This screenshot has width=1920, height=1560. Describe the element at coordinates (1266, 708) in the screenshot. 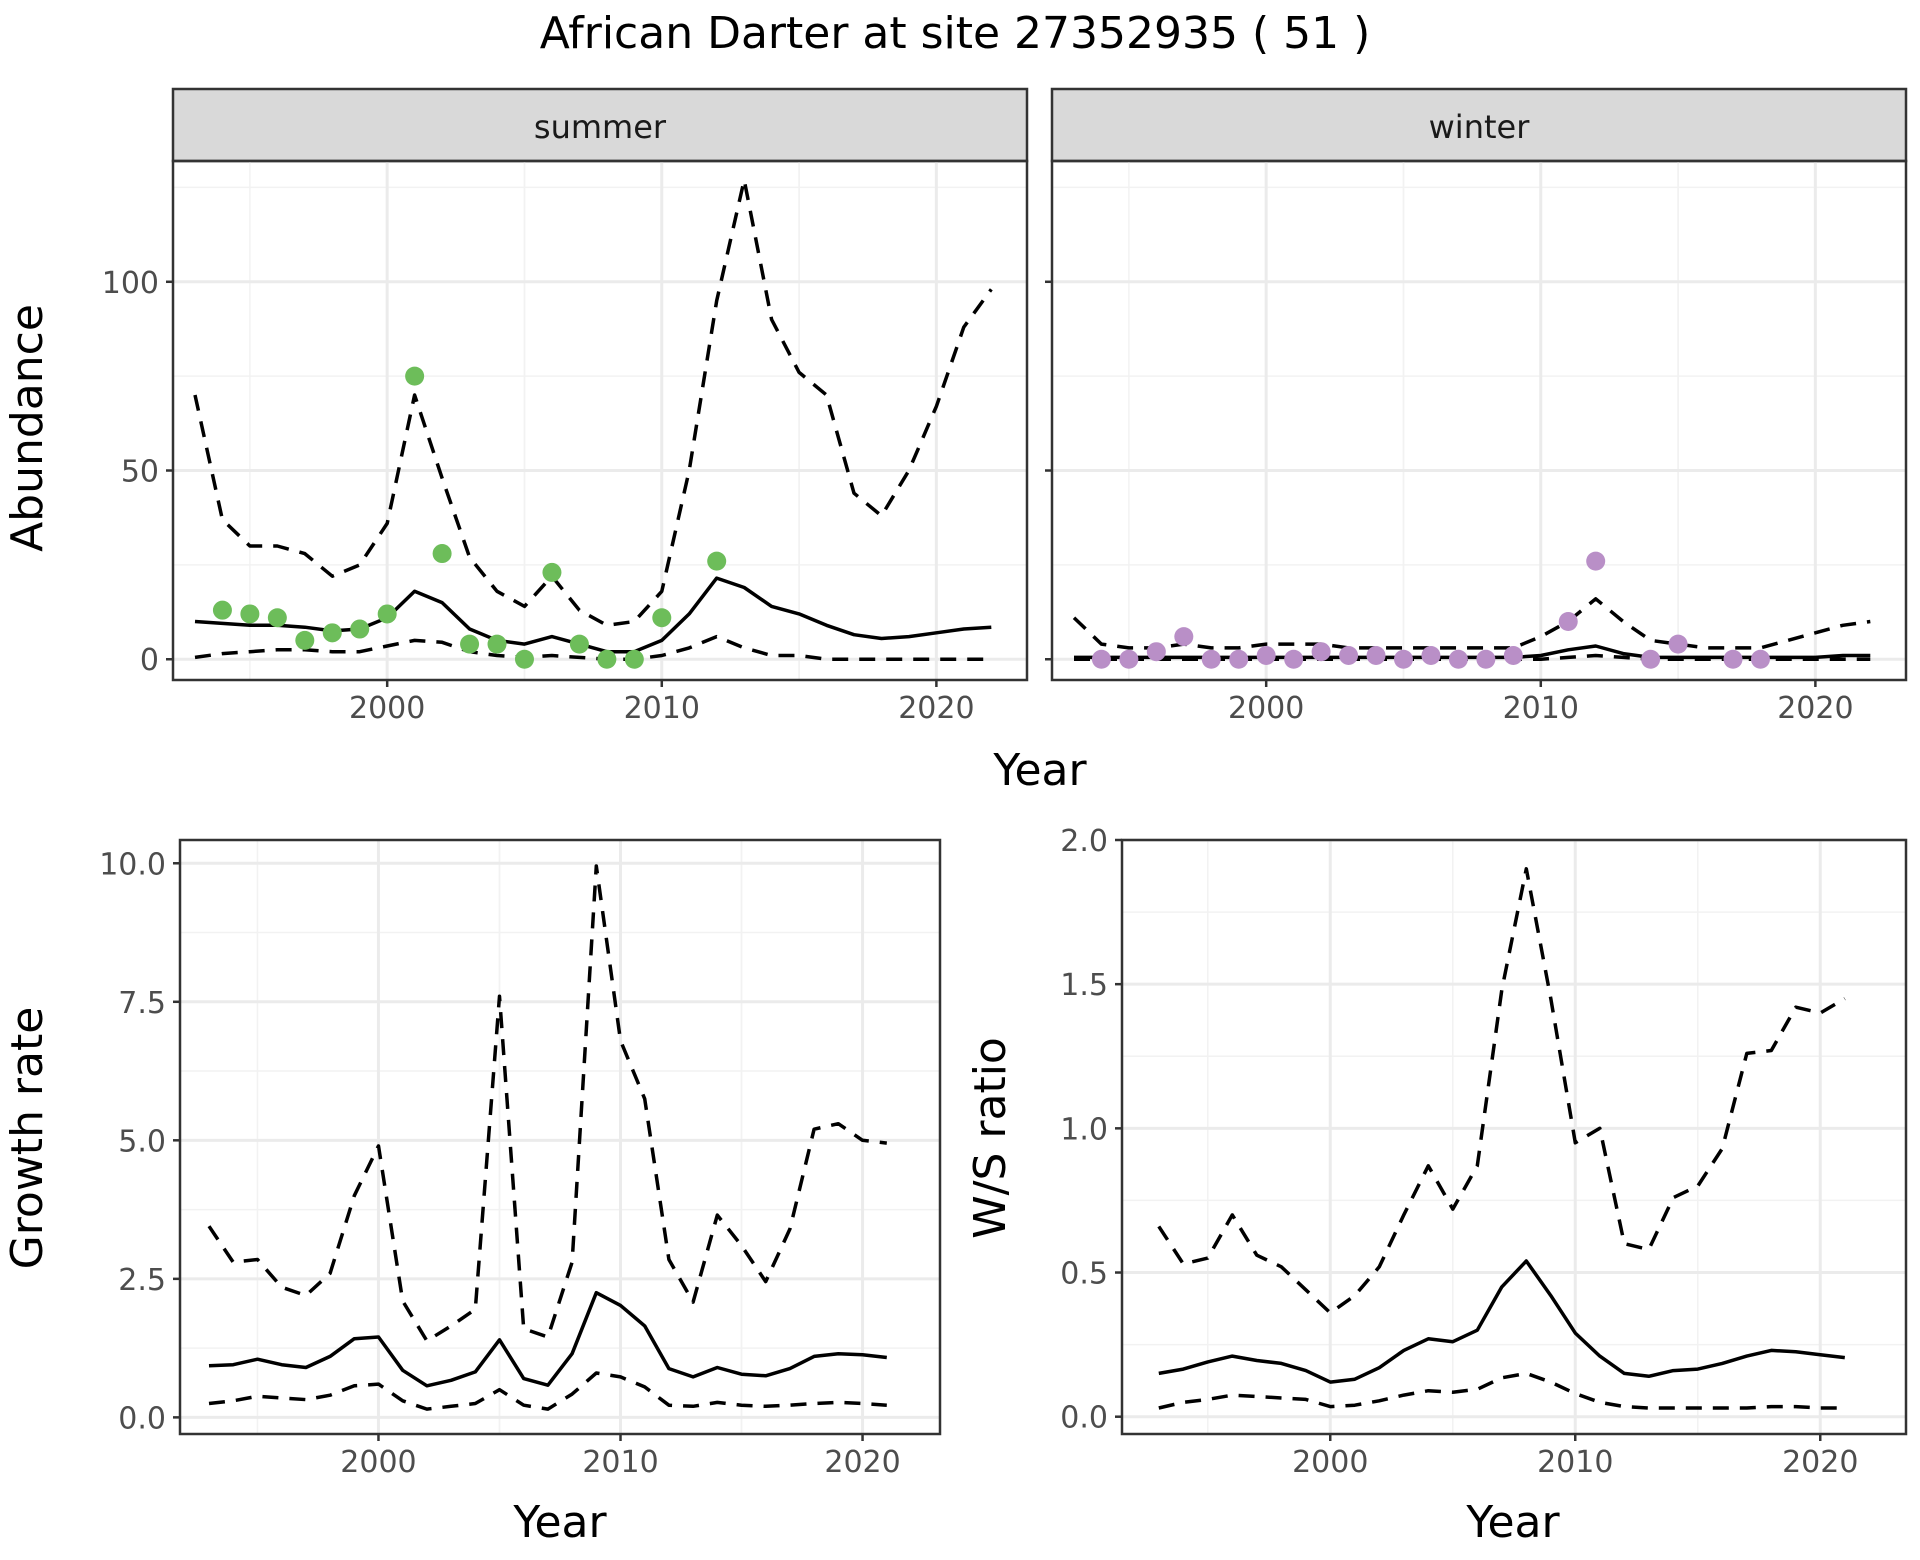

I see `winter-xtick-label: 2000` at that location.